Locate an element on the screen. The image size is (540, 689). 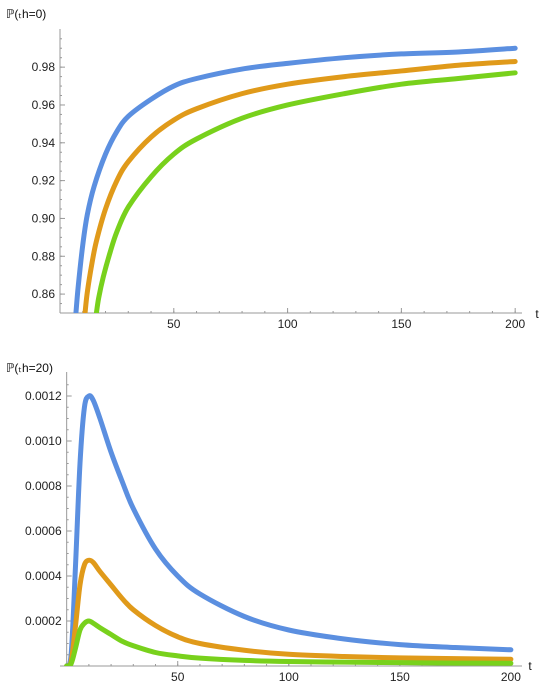
y-tick-label: 0.88 is located at coordinates (44, 256).